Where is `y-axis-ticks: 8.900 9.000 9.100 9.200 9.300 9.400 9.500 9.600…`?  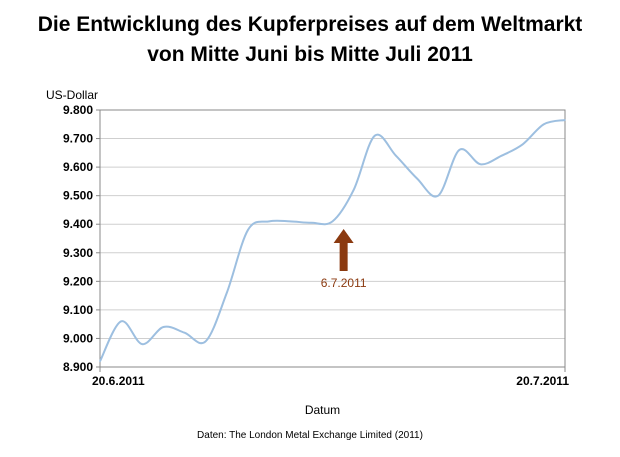
y-axis-ticks: 8.900 9.000 9.100 9.200 9.300 9.400 9.500 9.600… is located at coordinates (81, 238).